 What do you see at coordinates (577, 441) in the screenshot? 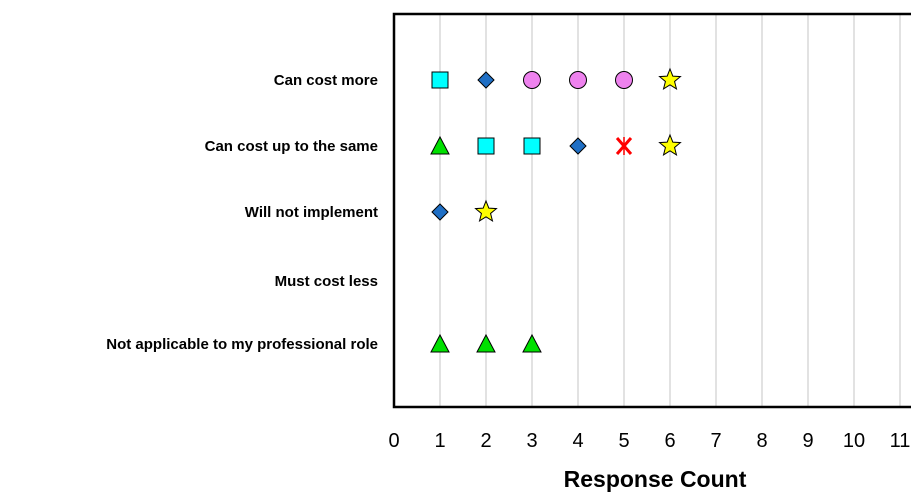
I see `x-tick-label-4: 4` at bounding box center [577, 441].